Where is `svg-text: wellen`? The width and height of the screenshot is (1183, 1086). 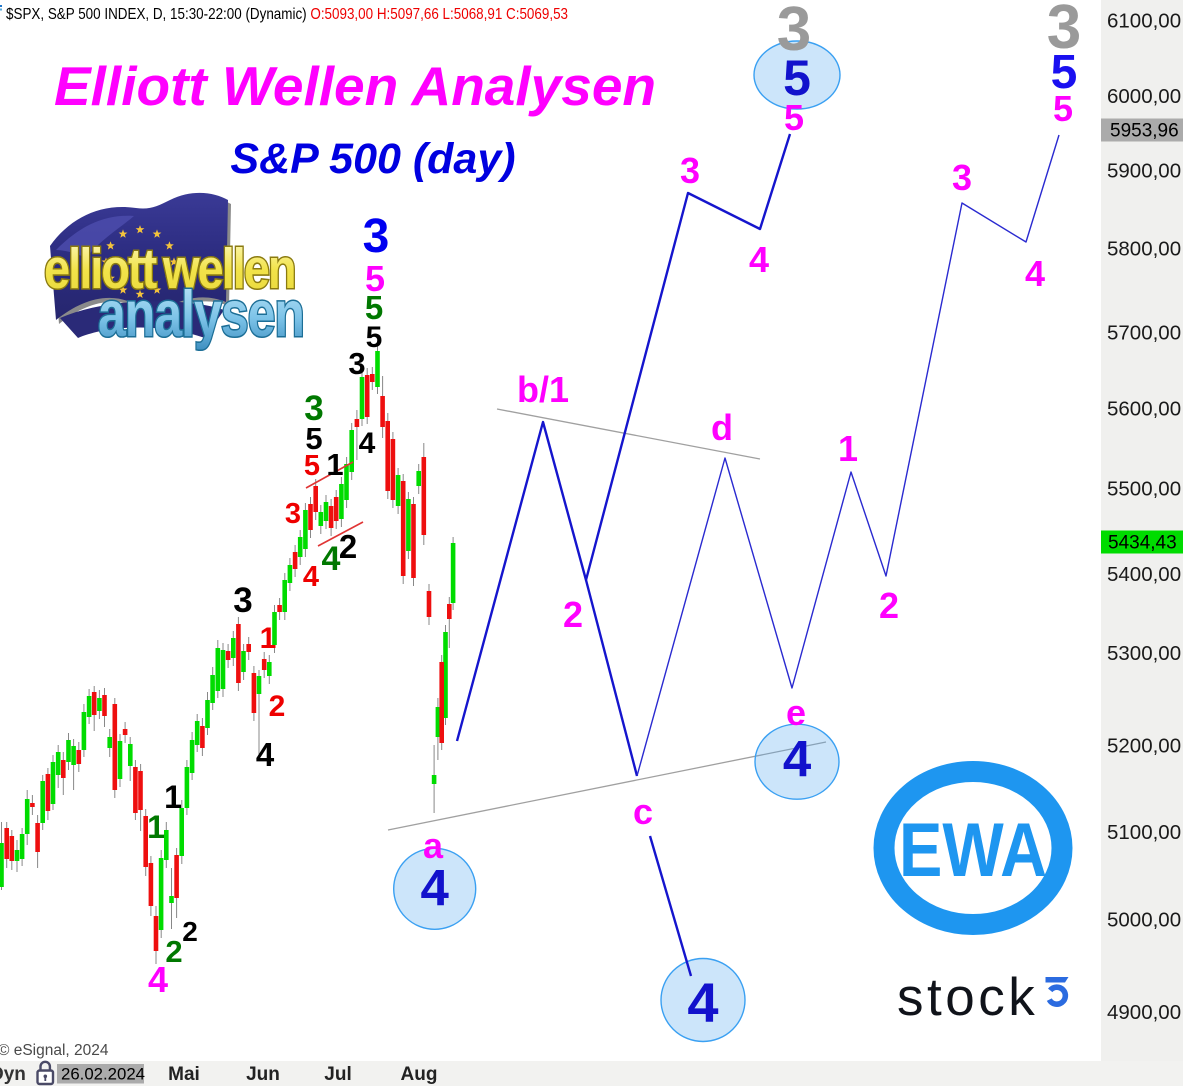
svg-text: wellen is located at coordinates (228, 269).